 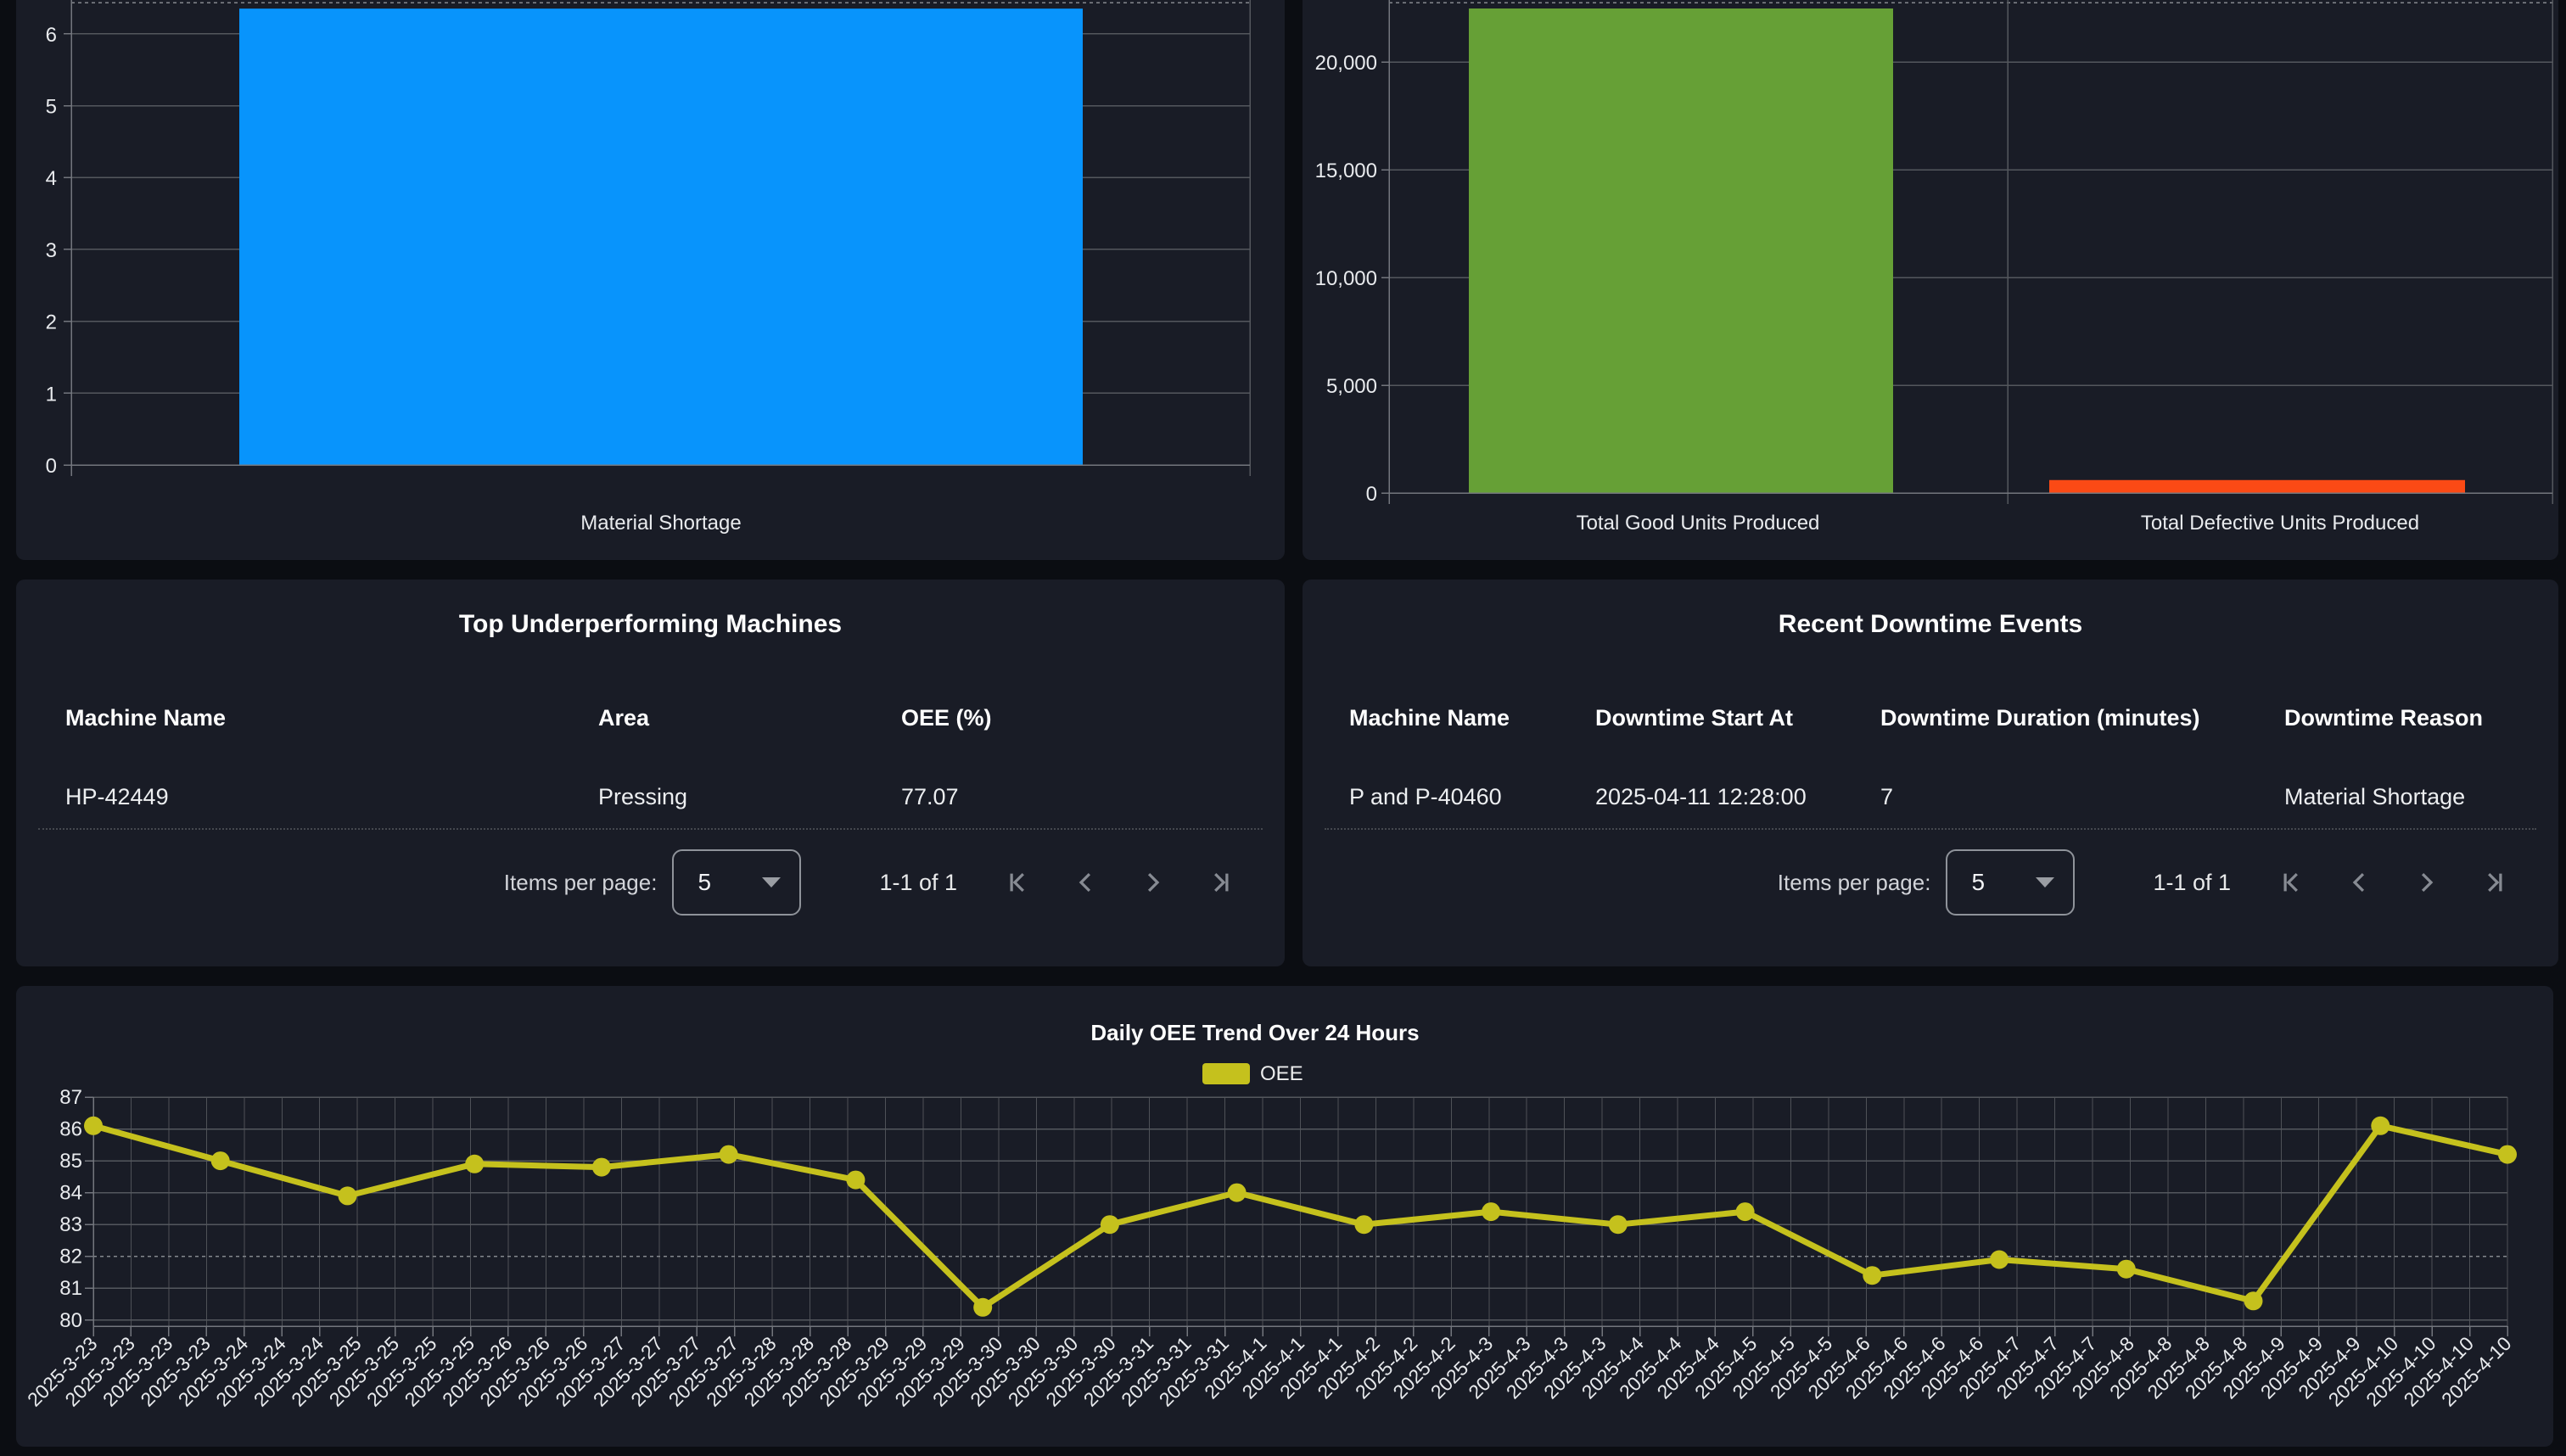 I want to click on svg-text: 82, so click(x=70, y=1257).